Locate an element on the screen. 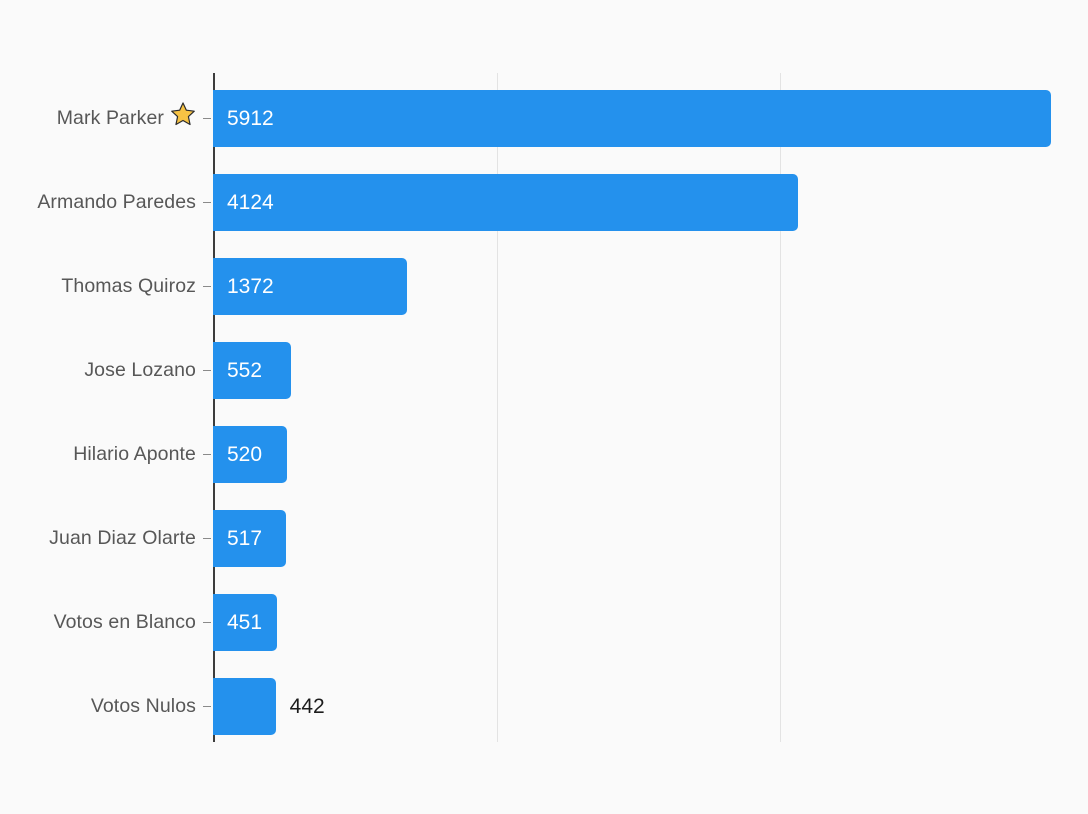 Image resolution: width=1088 pixels, height=814 pixels. category-label: Mark Parker is located at coordinates (98, 118).